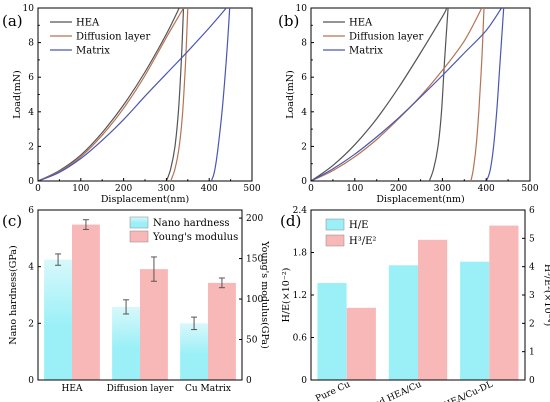 This screenshot has width=550, height=402. Describe the element at coordinates (532, 324) in the screenshot. I see `y2-tick-label: 2` at that location.